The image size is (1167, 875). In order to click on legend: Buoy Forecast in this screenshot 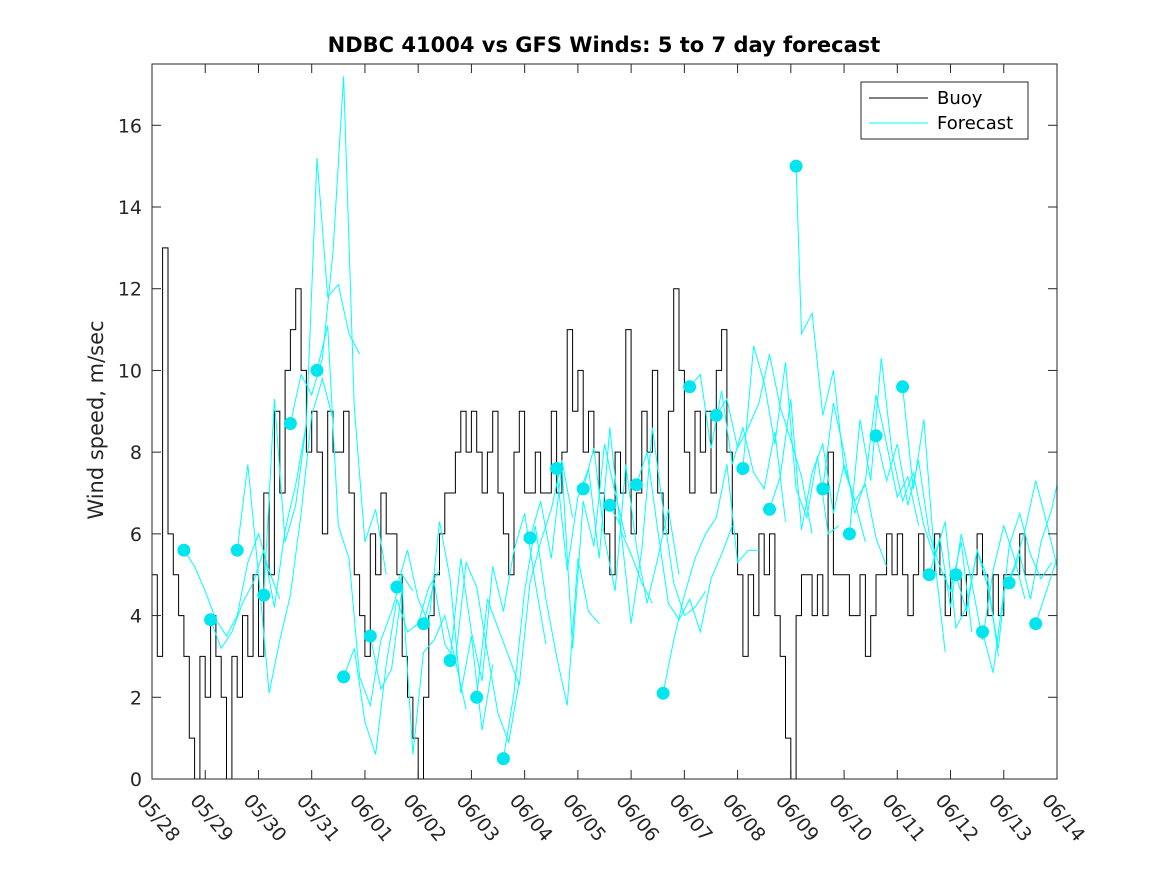, I will do `click(944, 110)`.